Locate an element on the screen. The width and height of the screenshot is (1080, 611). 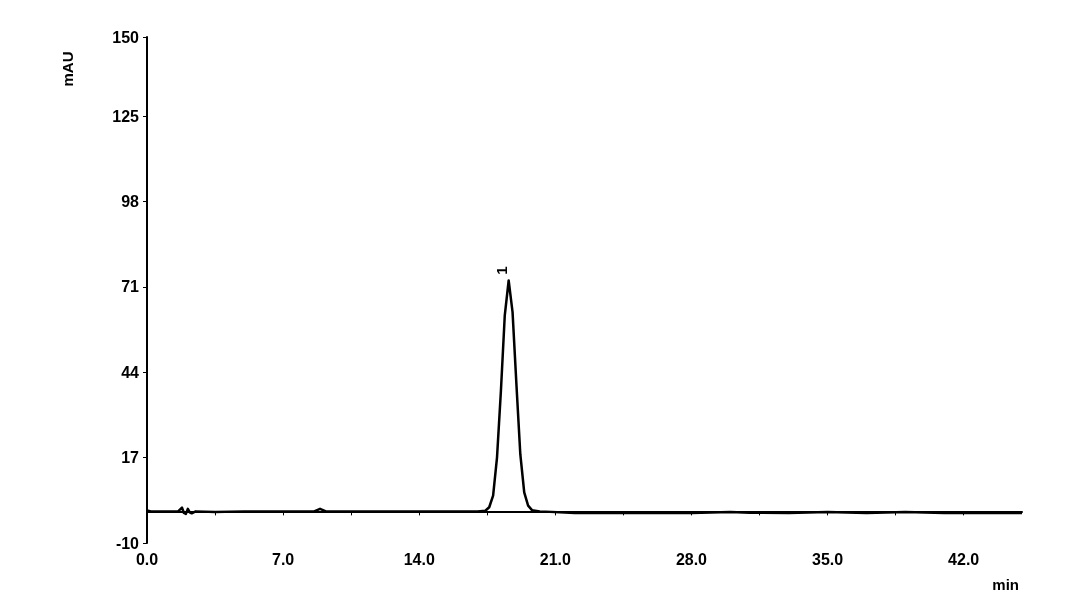
y-tick-label: -10 is located at coordinates (127, 543).